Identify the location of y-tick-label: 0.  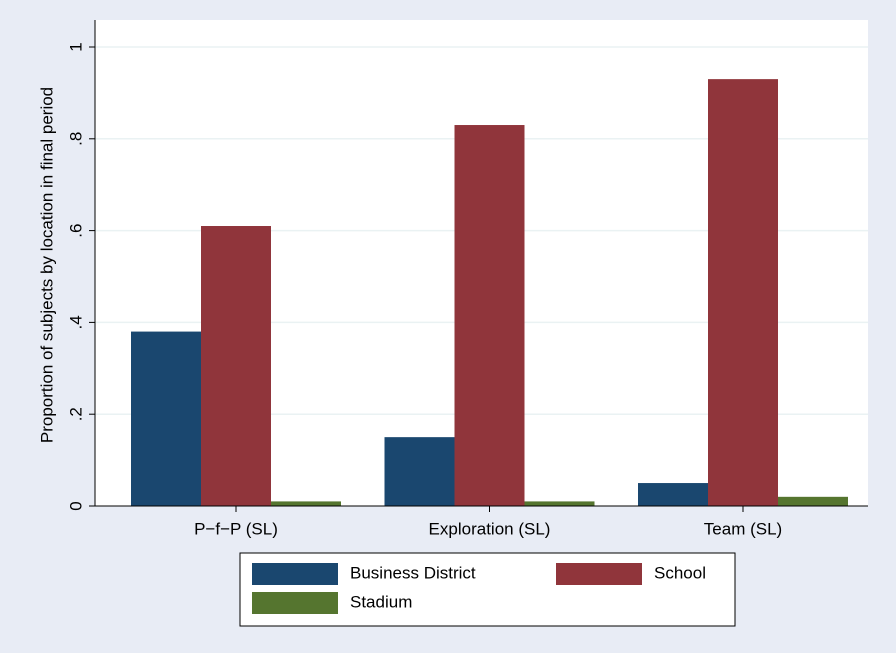
(75, 505).